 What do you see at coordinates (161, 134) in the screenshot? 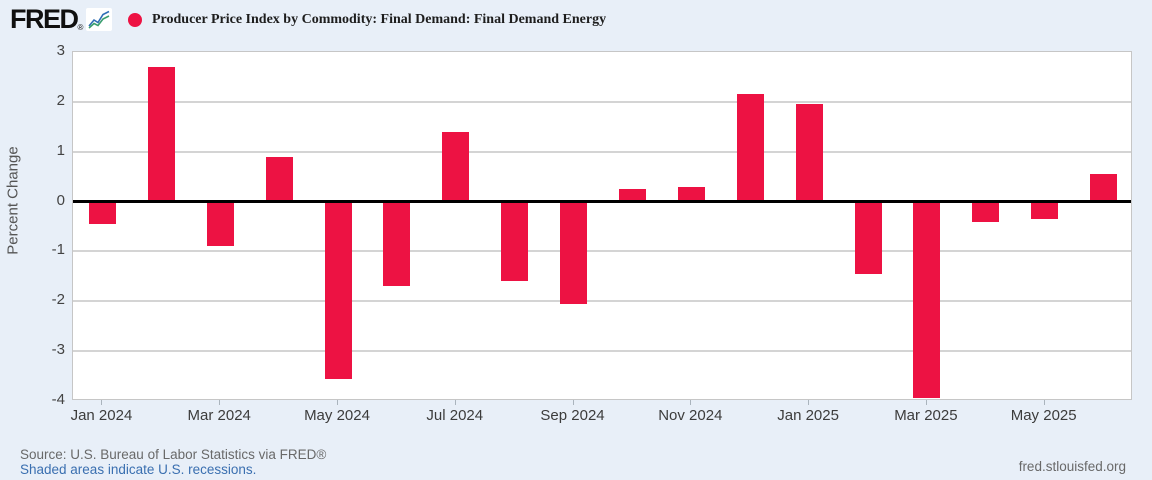
I see `bar-feb-2024` at bounding box center [161, 134].